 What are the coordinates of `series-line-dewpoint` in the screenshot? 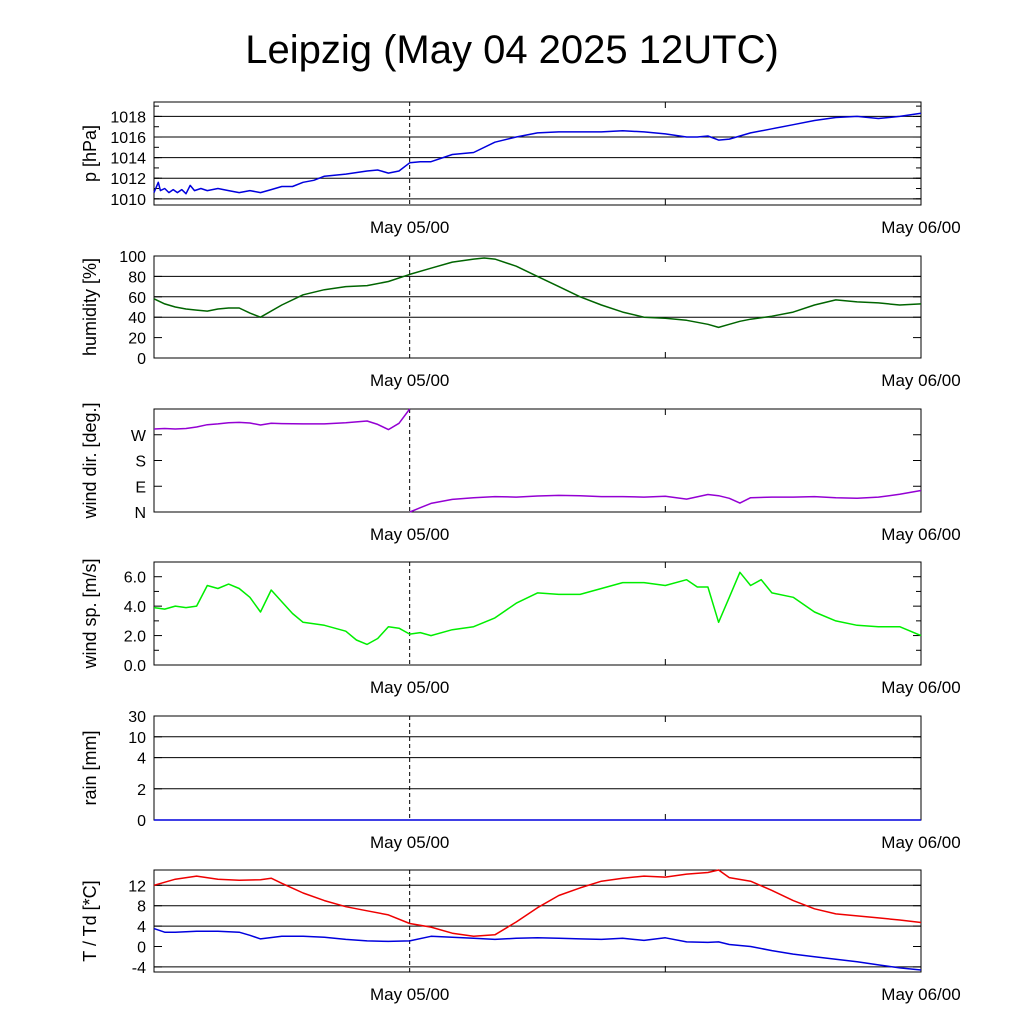 It's located at (537, 949).